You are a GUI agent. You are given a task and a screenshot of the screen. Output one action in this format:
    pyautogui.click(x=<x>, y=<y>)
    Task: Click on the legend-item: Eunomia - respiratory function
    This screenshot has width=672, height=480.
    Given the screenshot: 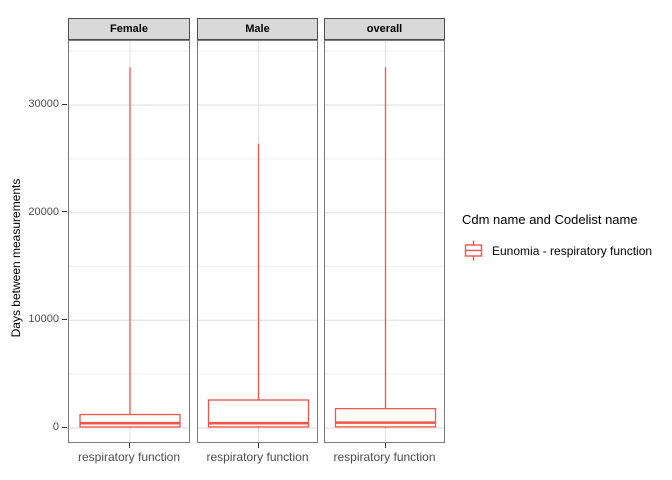 What is the action you would take?
    pyautogui.click(x=565, y=250)
    